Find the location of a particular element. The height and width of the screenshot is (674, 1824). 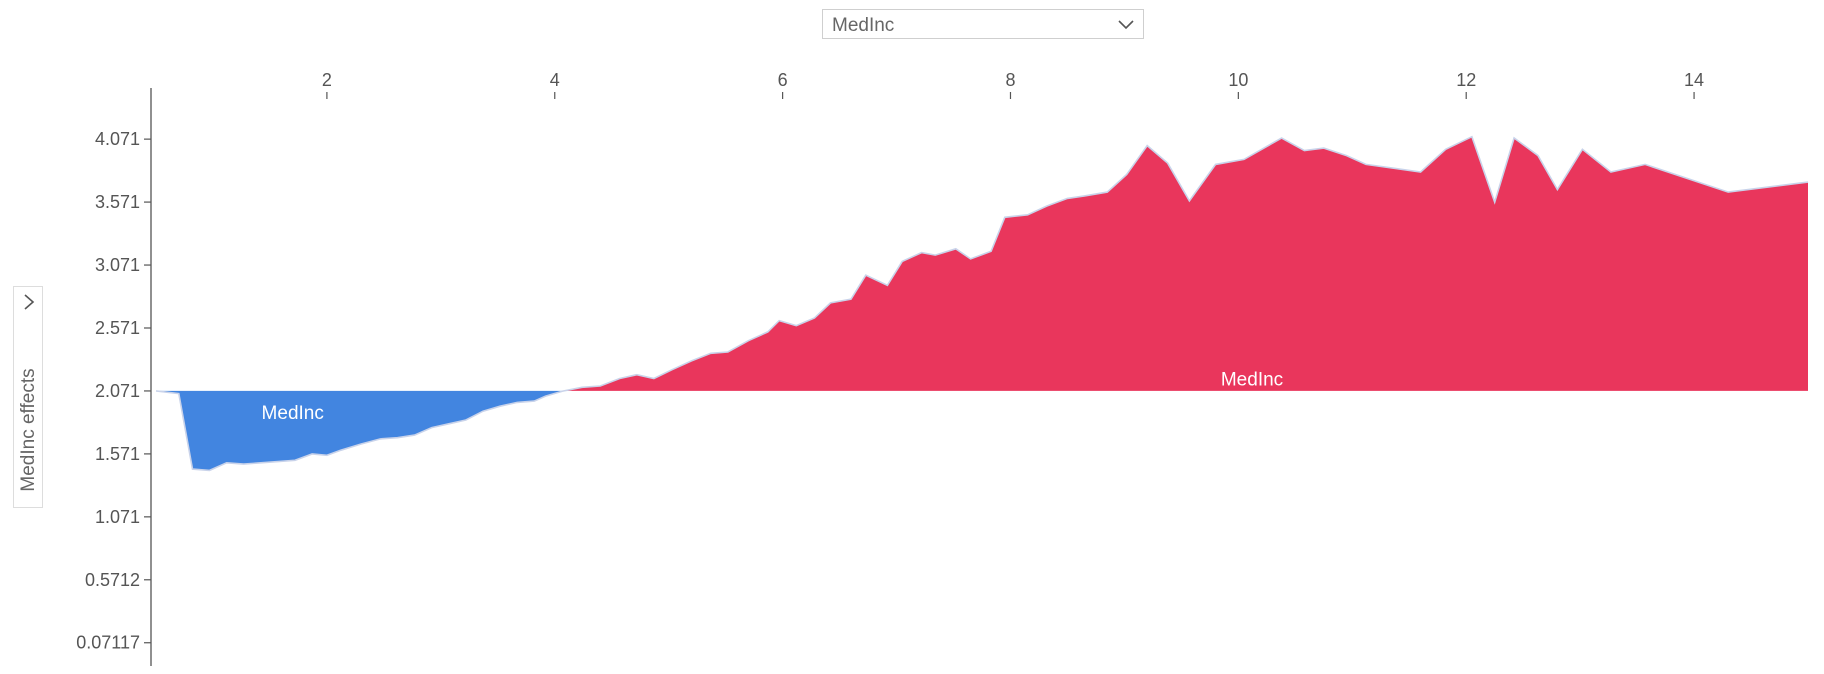

y-tick-label: 3.071 is located at coordinates (117, 265).